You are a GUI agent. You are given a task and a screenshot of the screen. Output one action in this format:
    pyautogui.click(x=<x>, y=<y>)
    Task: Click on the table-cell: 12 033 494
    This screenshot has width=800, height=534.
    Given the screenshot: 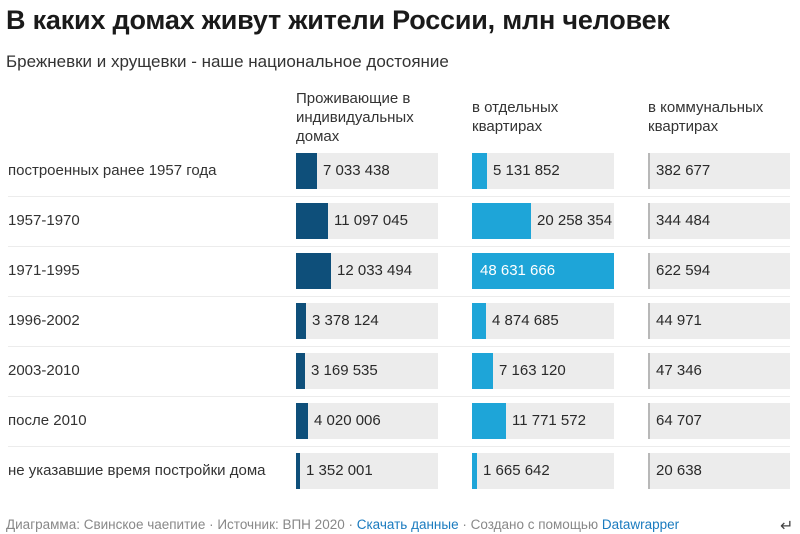 What is the action you would take?
    pyautogui.click(x=367, y=271)
    